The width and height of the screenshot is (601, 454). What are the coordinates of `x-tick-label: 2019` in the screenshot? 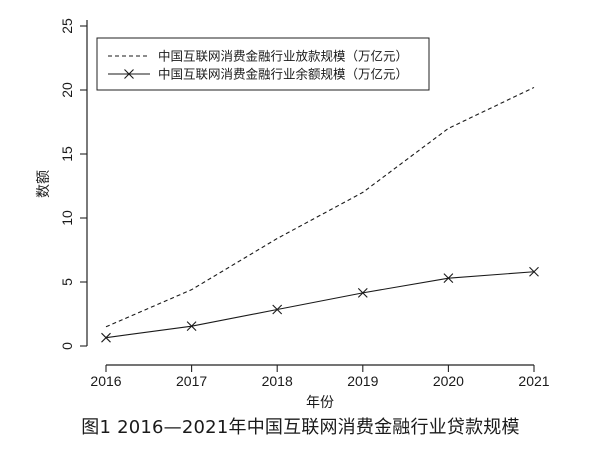 It's located at (362, 381).